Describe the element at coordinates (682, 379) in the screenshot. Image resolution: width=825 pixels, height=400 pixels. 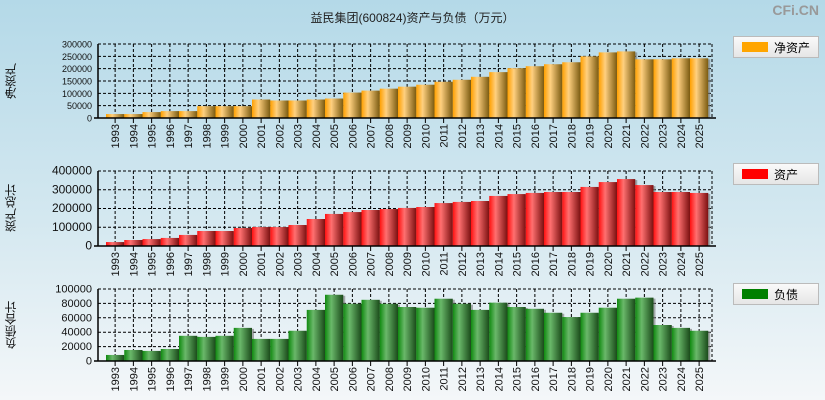
I see `x-tick-label: 2024` at that location.